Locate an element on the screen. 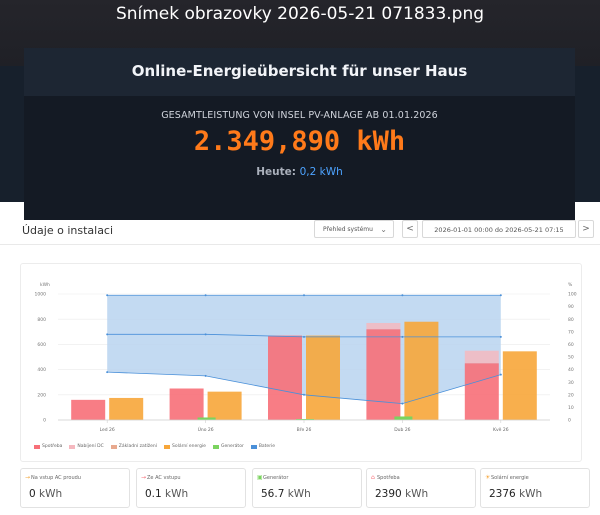 Image resolution: width=600 pixels, height=515 pixels. prev-button: < is located at coordinates (410, 229).